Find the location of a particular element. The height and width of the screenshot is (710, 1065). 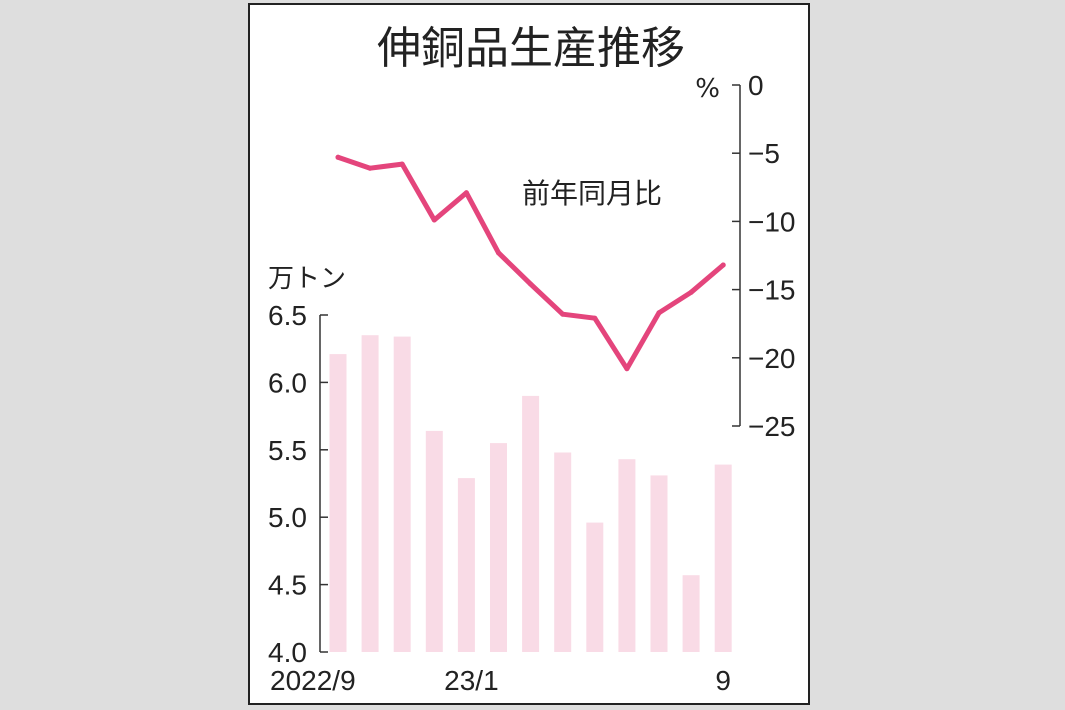

left-axis-ticks: 6.5 6.0 5.5 5.0 4.5 4.0 is located at coordinates (298, 484).